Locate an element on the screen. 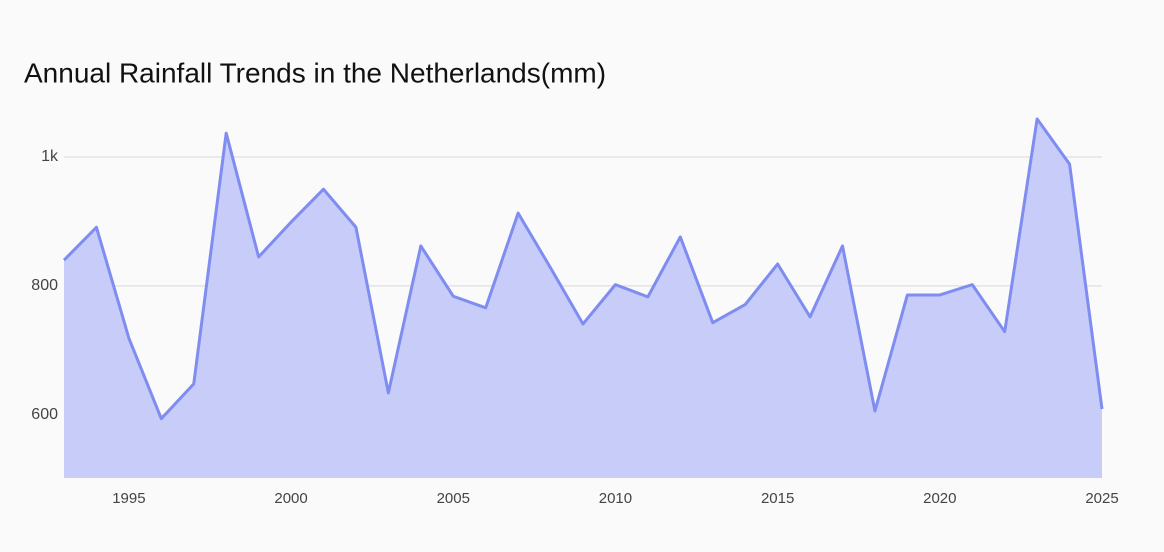 Image resolution: width=1164 pixels, height=552 pixels. y-tick-label: 800 is located at coordinates (44, 285).